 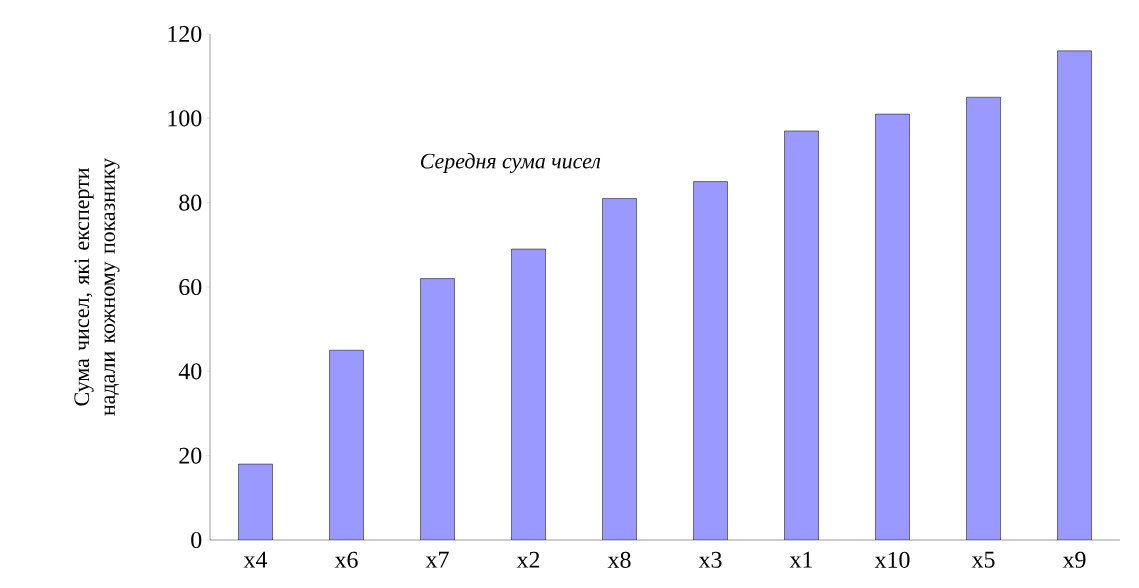 What do you see at coordinates (1074, 559) in the screenshot?
I see `x-tick-label: x9` at bounding box center [1074, 559].